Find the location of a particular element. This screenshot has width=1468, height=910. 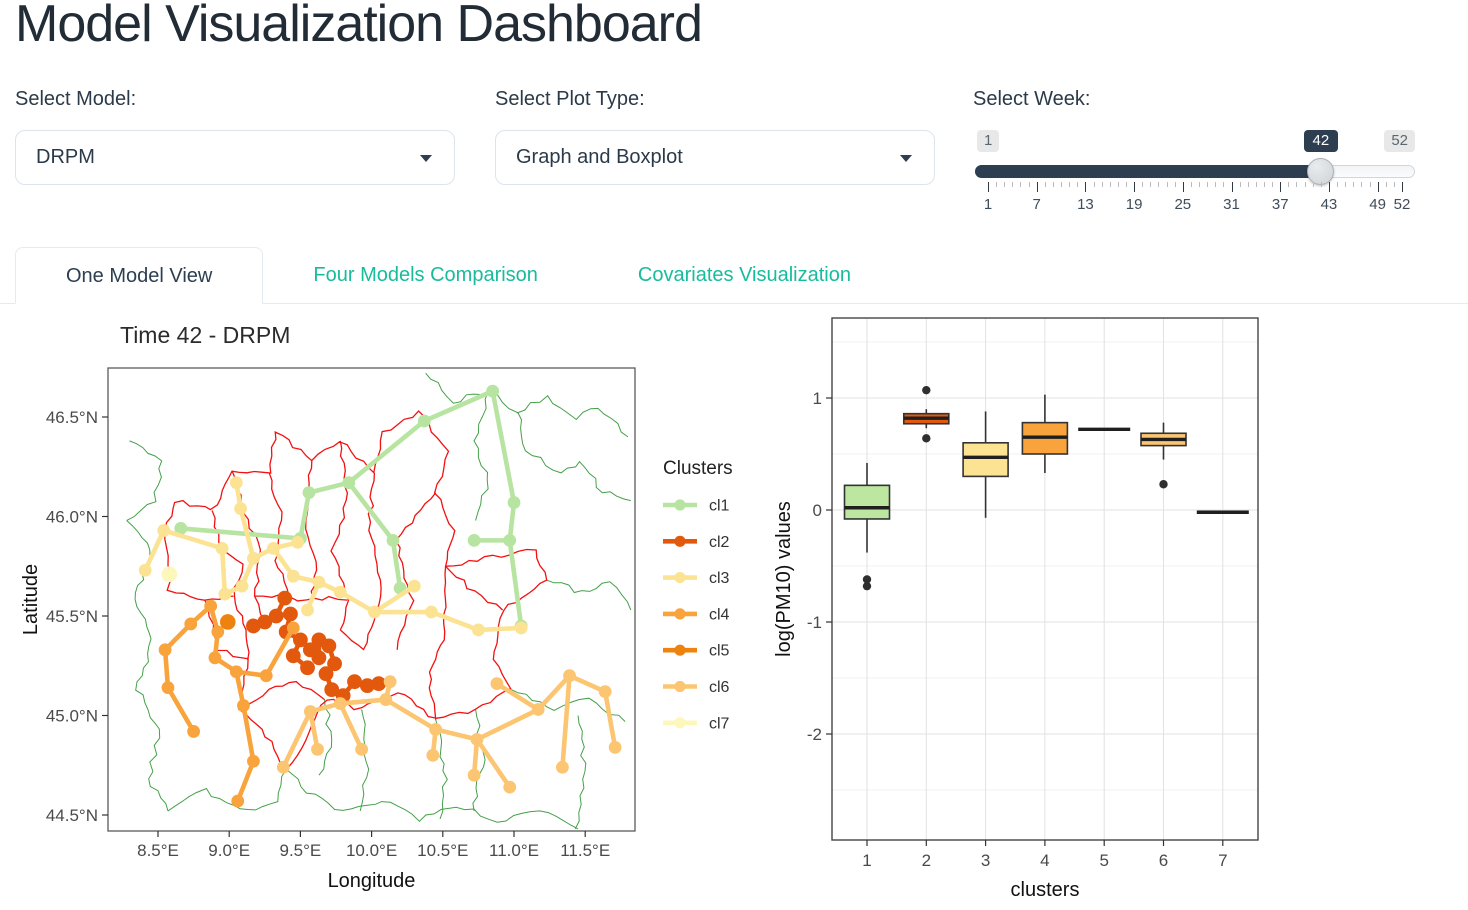

legend-item-label: cl7 is located at coordinates (719, 723).